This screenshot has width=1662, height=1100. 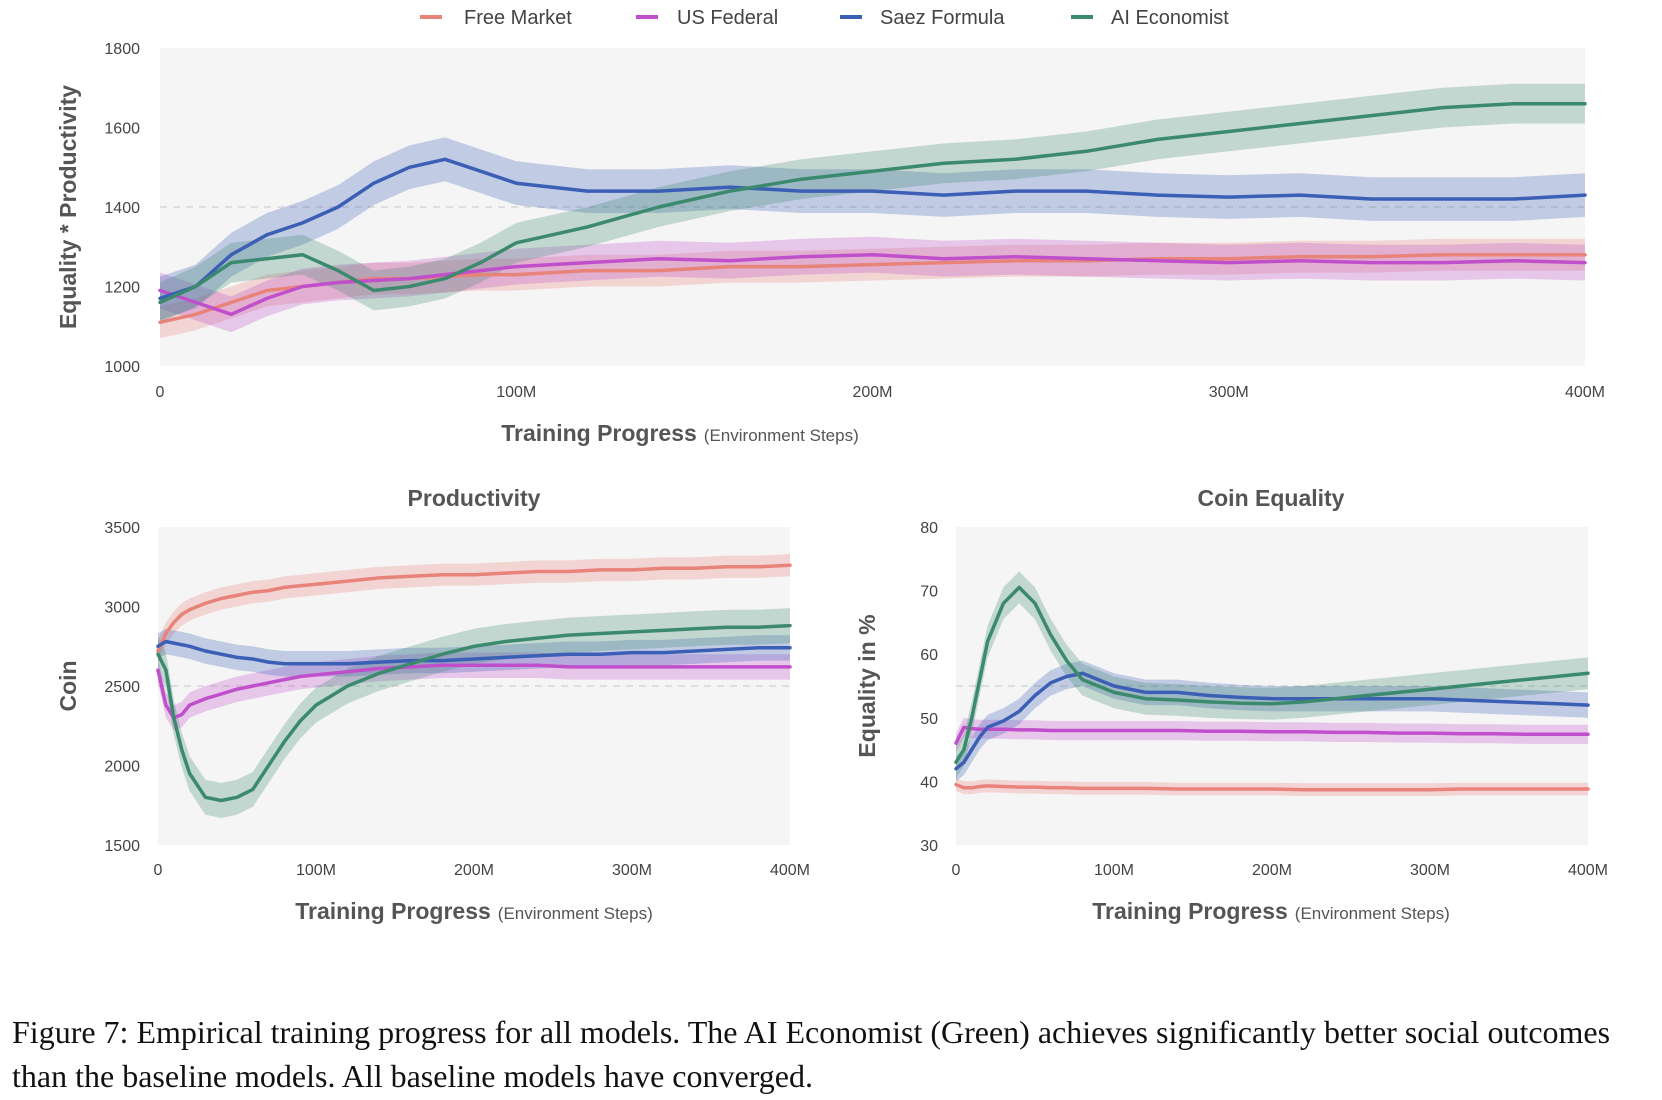 What do you see at coordinates (122, 129) in the screenshot?
I see `y-tick-label: 1600` at bounding box center [122, 129].